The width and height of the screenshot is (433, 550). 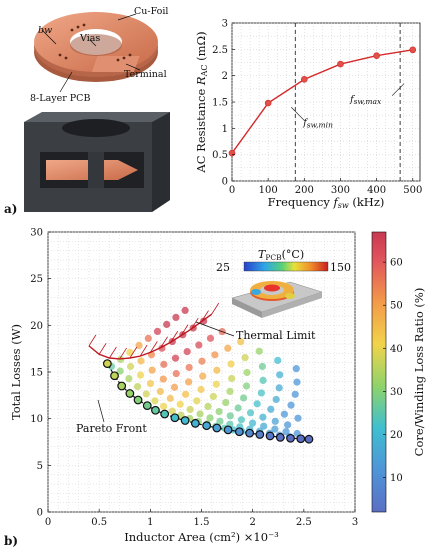 What do you see at coordinates (232, 190) in the screenshot?
I see `x-tick-label: 0` at bounding box center [232, 190].